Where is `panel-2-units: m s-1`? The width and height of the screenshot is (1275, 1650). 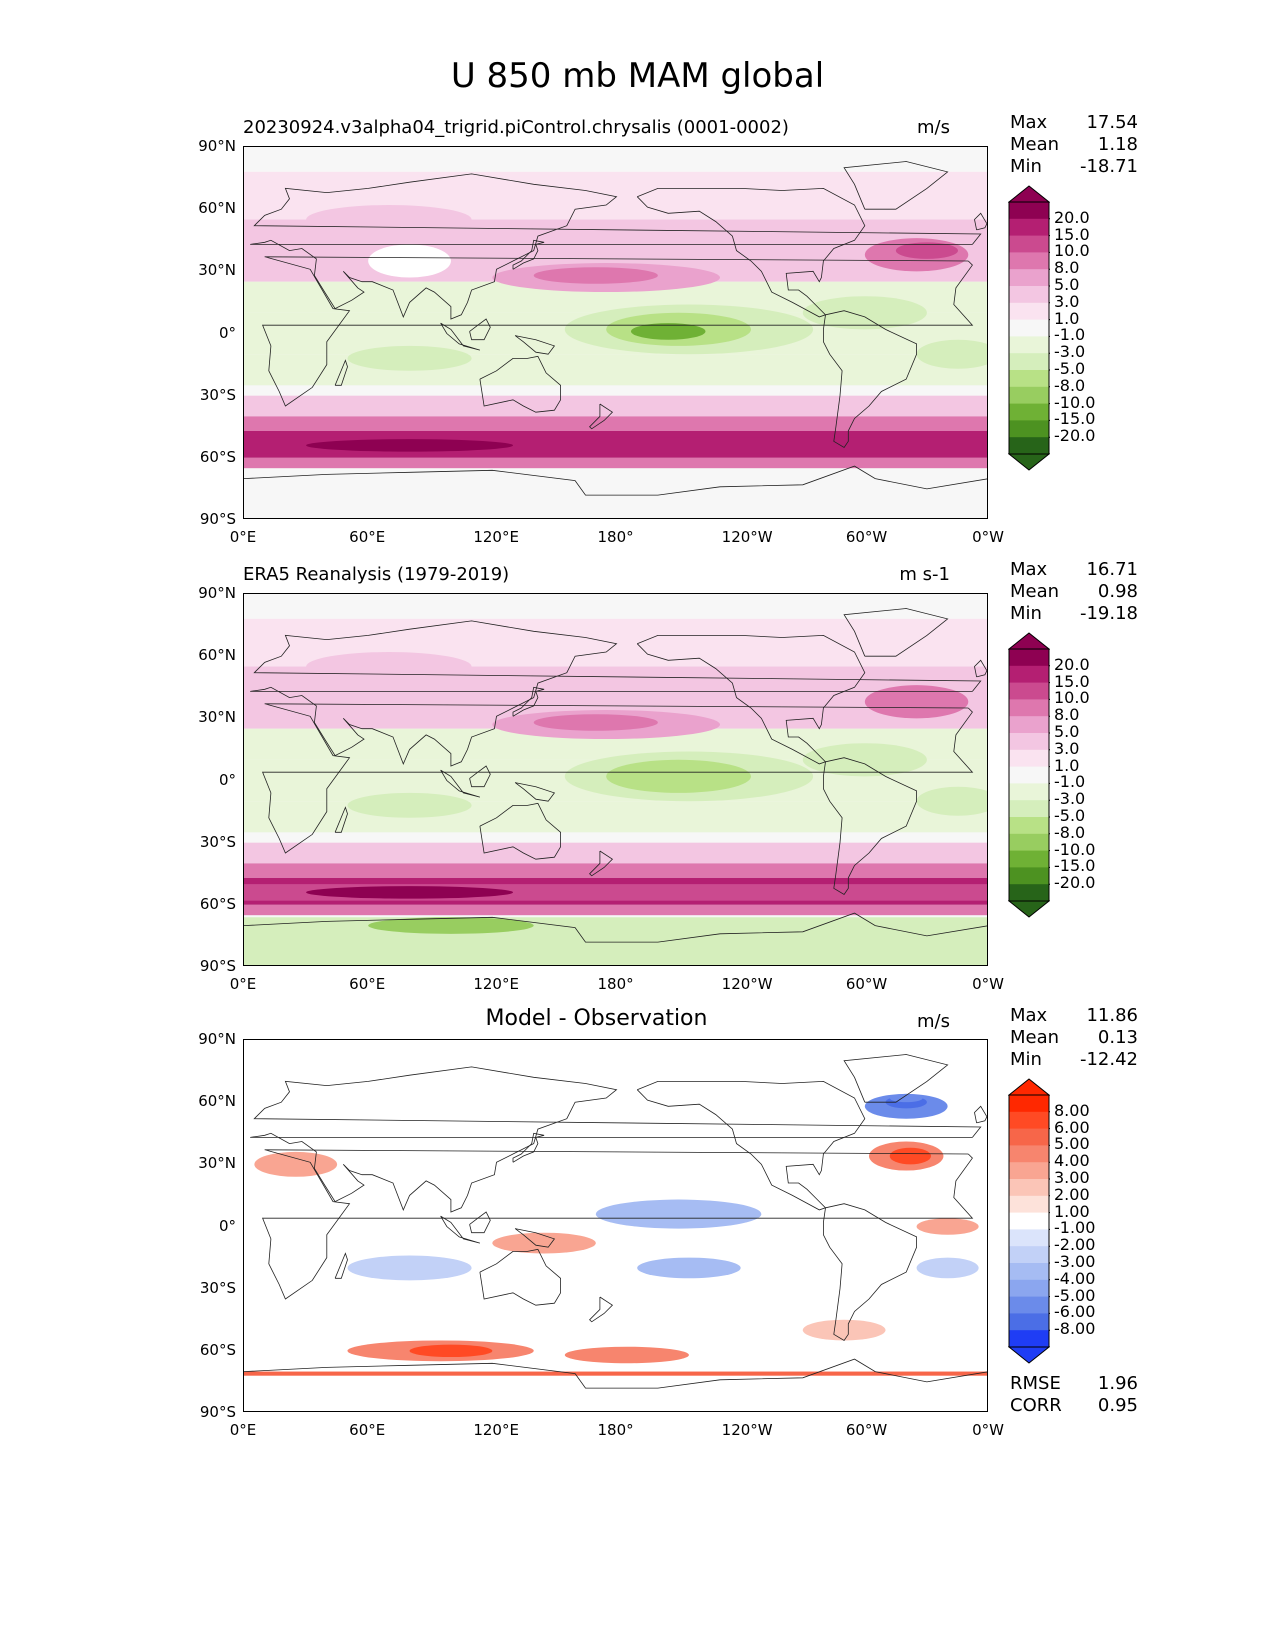 panel-2-units: m s-1 is located at coordinates (924, 574).